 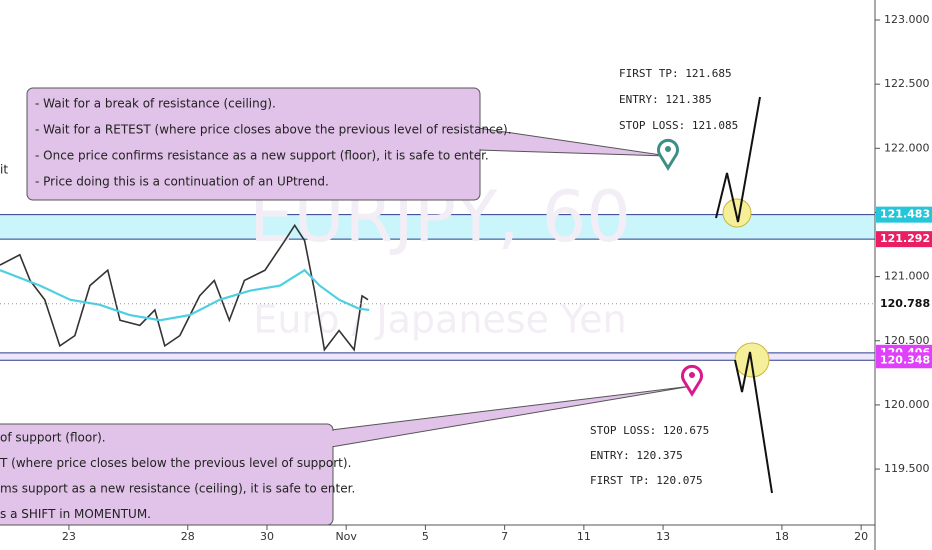 What do you see at coordinates (665, 99) in the screenshot?
I see `plan-line: ENTRY: 121.385` at bounding box center [665, 99].